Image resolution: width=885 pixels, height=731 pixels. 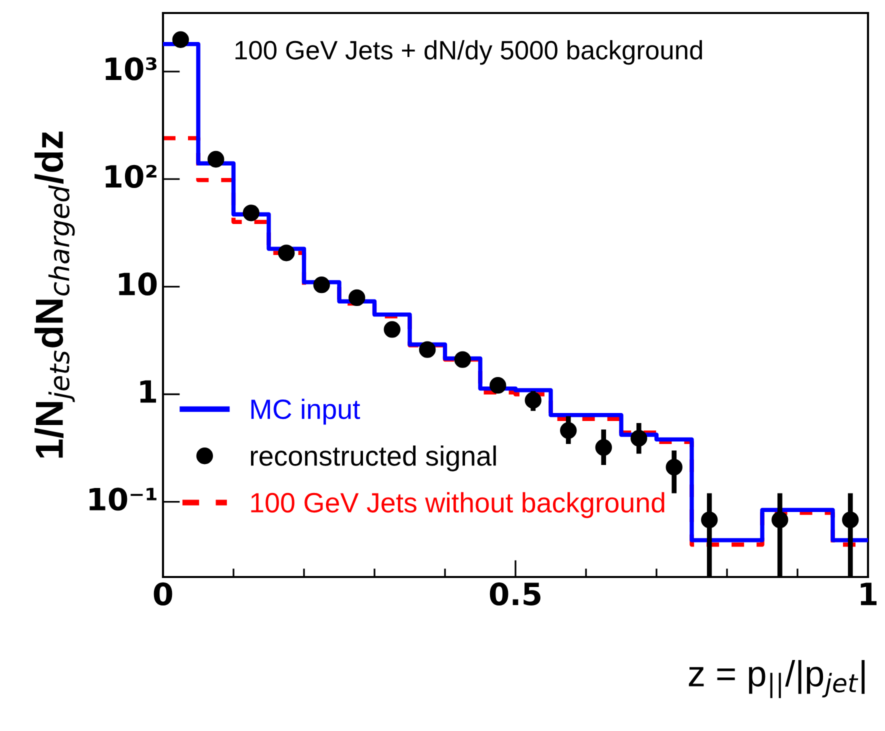 What do you see at coordinates (776, 679) in the screenshot?
I see `x-axis-title: z = p$_{||}$/|p$_{jet}$|` at bounding box center [776, 679].